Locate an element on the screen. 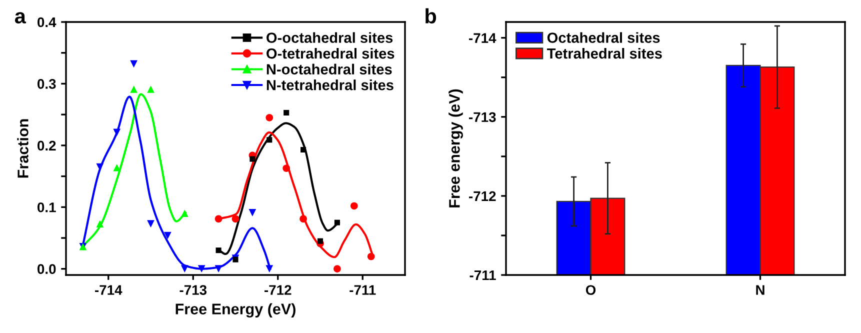  x-axis-title: Free Energy (eV) is located at coordinates (236, 310).